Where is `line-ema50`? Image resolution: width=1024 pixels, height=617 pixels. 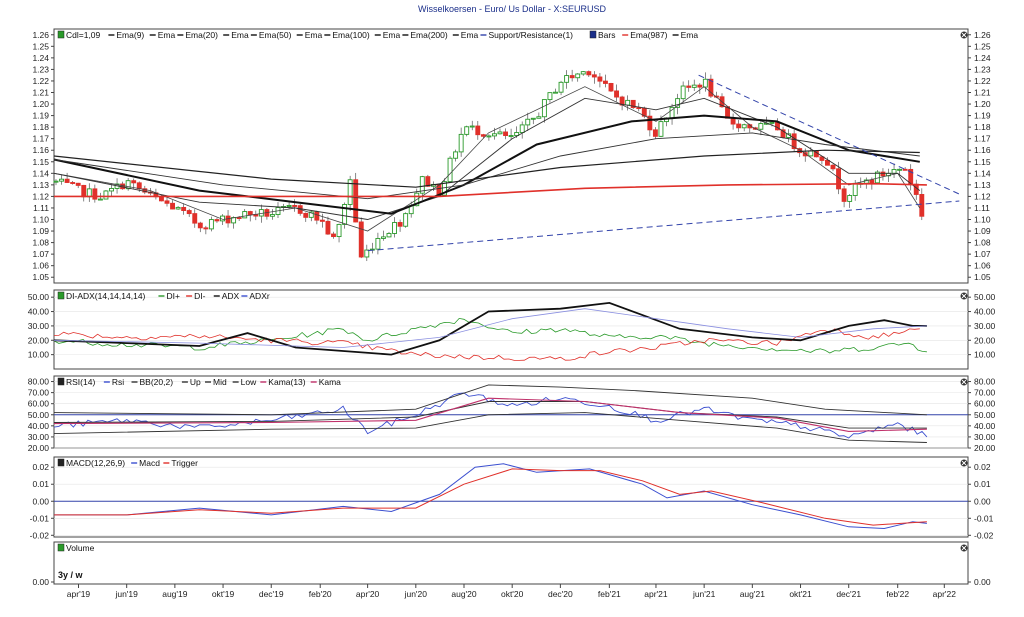
line-ema50 is located at coordinates (486, 164).